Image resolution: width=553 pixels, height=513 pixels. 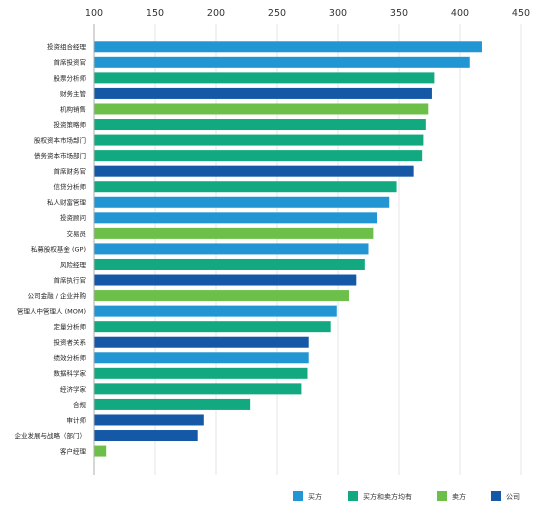 What do you see at coordinates (70, 171) in the screenshot?
I see `category-label: 首席财务官` at bounding box center [70, 171].